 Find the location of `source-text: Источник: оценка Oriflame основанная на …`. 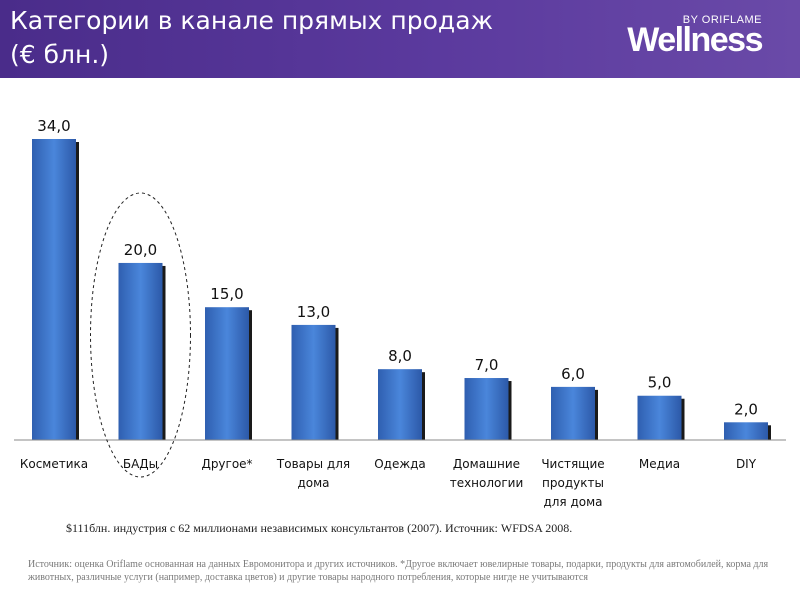

source-text: Источник: оценка Oriflame основанная на … is located at coordinates (398, 571).